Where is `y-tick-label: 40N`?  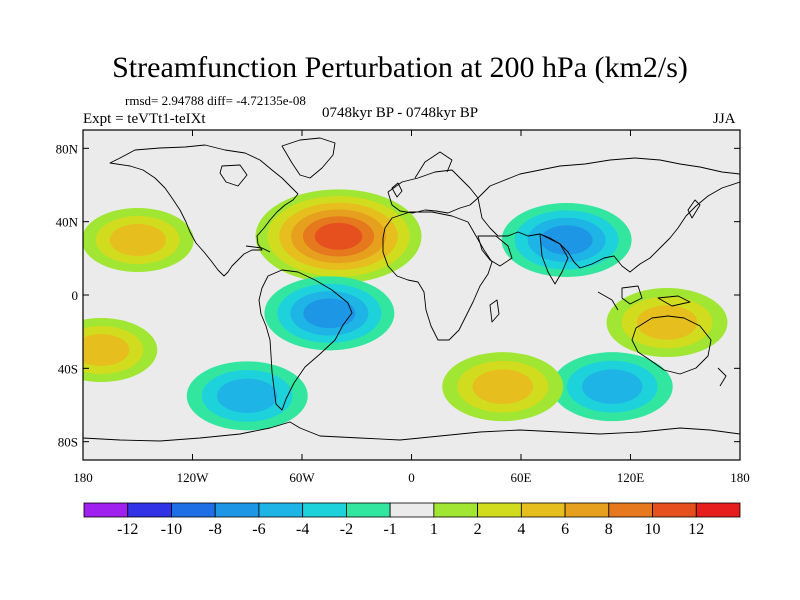 y-tick-label: 40N is located at coordinates (67, 222).